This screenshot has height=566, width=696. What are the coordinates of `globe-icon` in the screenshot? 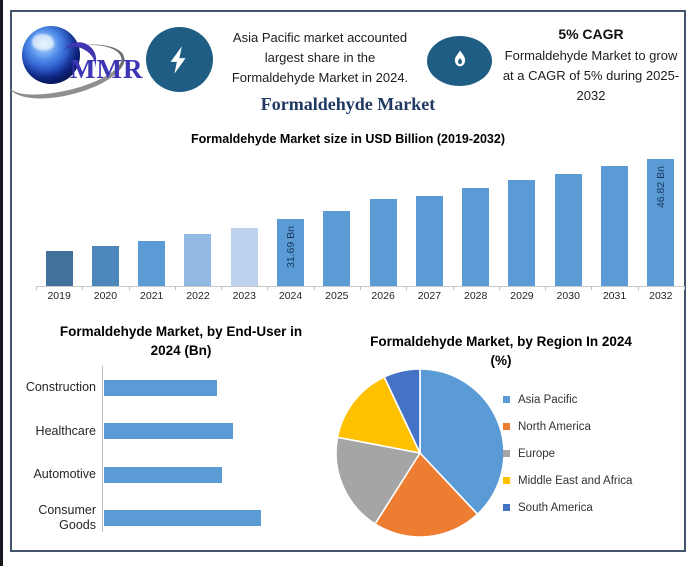 It's located at (51, 55).